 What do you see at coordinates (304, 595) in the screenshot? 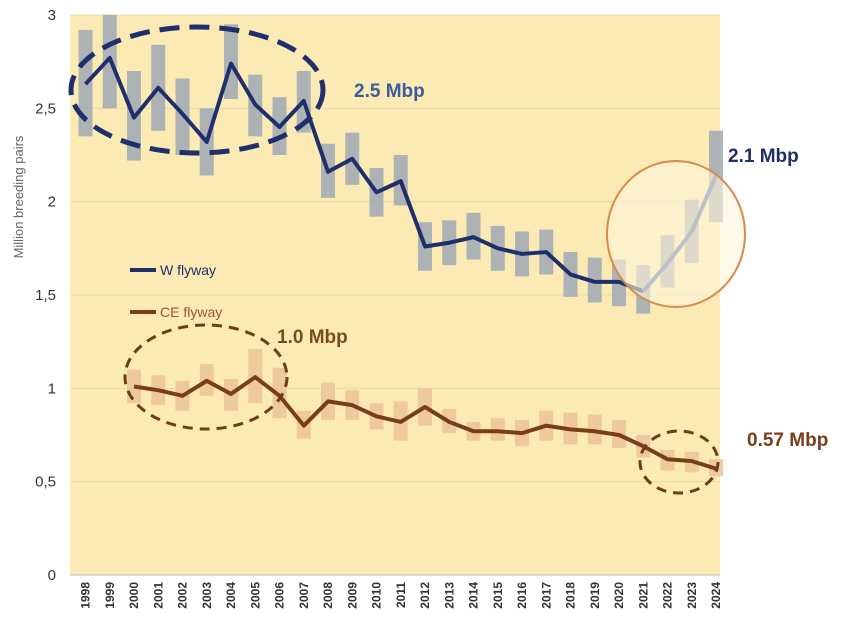
I see `x-tick-label: 2007` at bounding box center [304, 595].